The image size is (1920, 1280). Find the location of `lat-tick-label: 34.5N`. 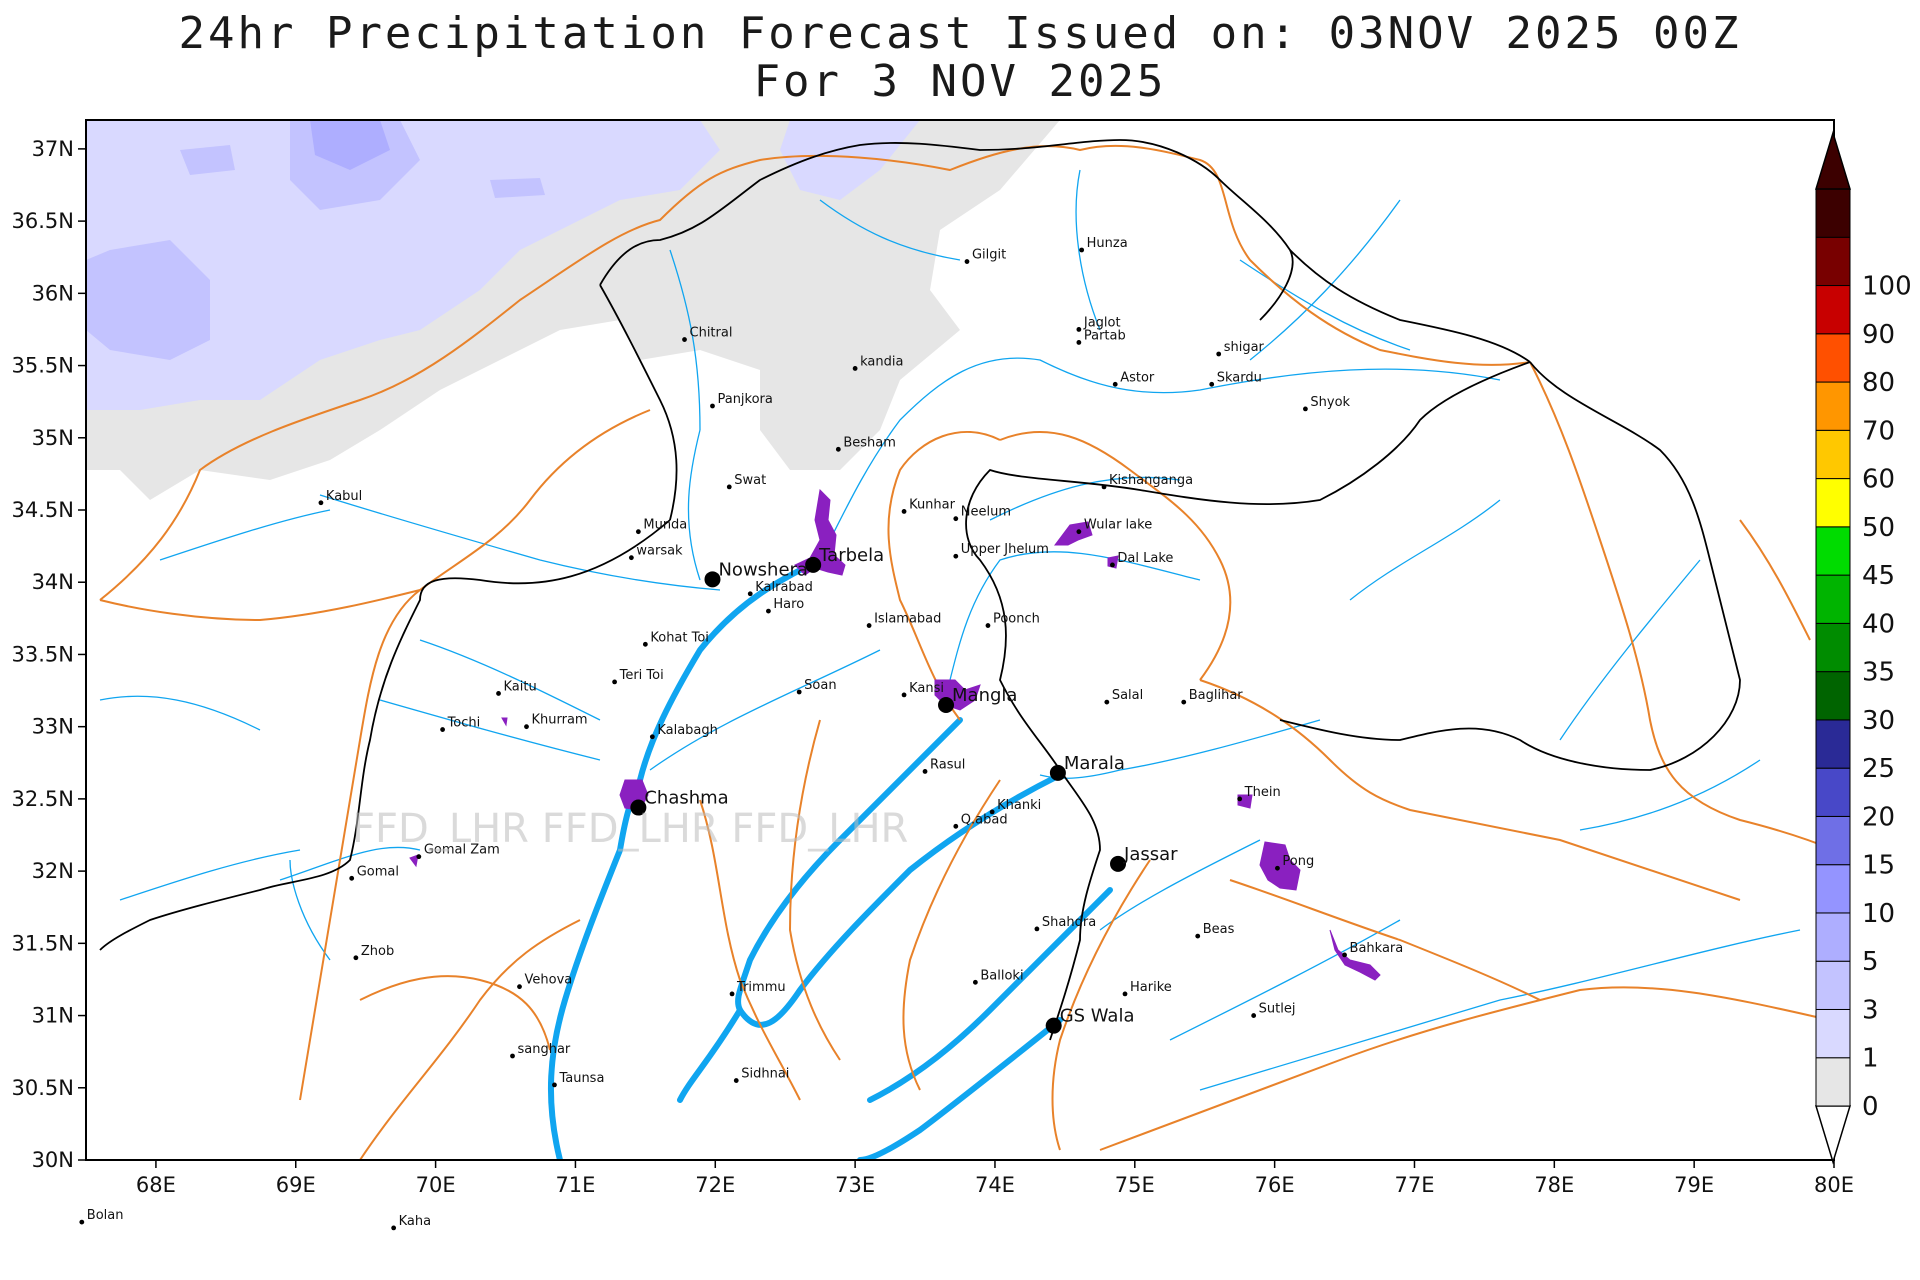

lat-tick-label: 34.5N is located at coordinates (43, 510).